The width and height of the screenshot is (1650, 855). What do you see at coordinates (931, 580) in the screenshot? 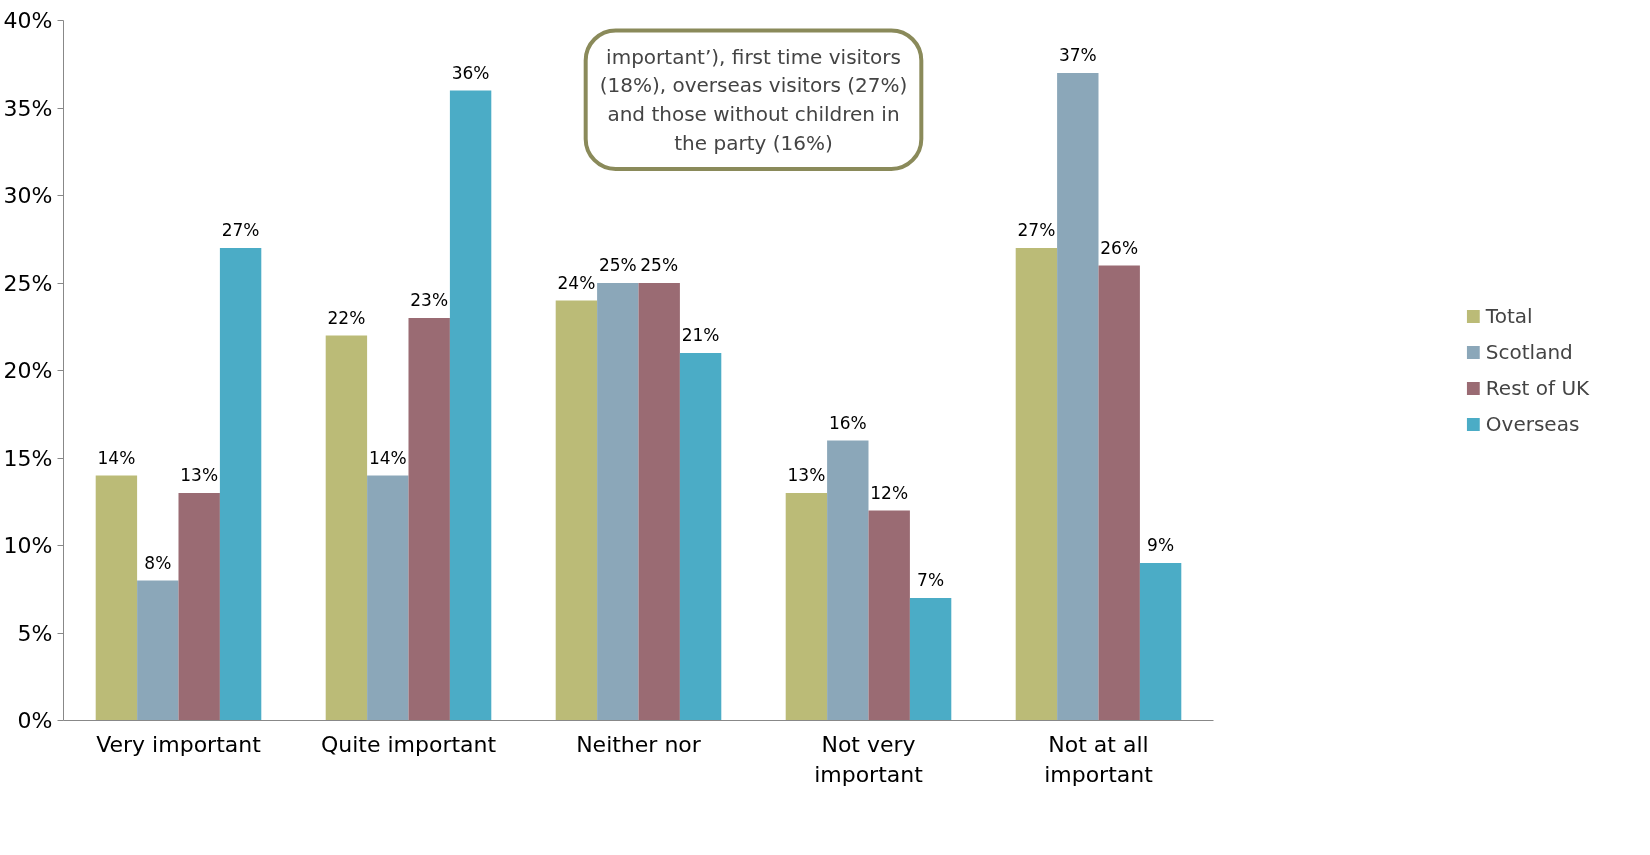
I see `data-label: 7%` at bounding box center [931, 580].